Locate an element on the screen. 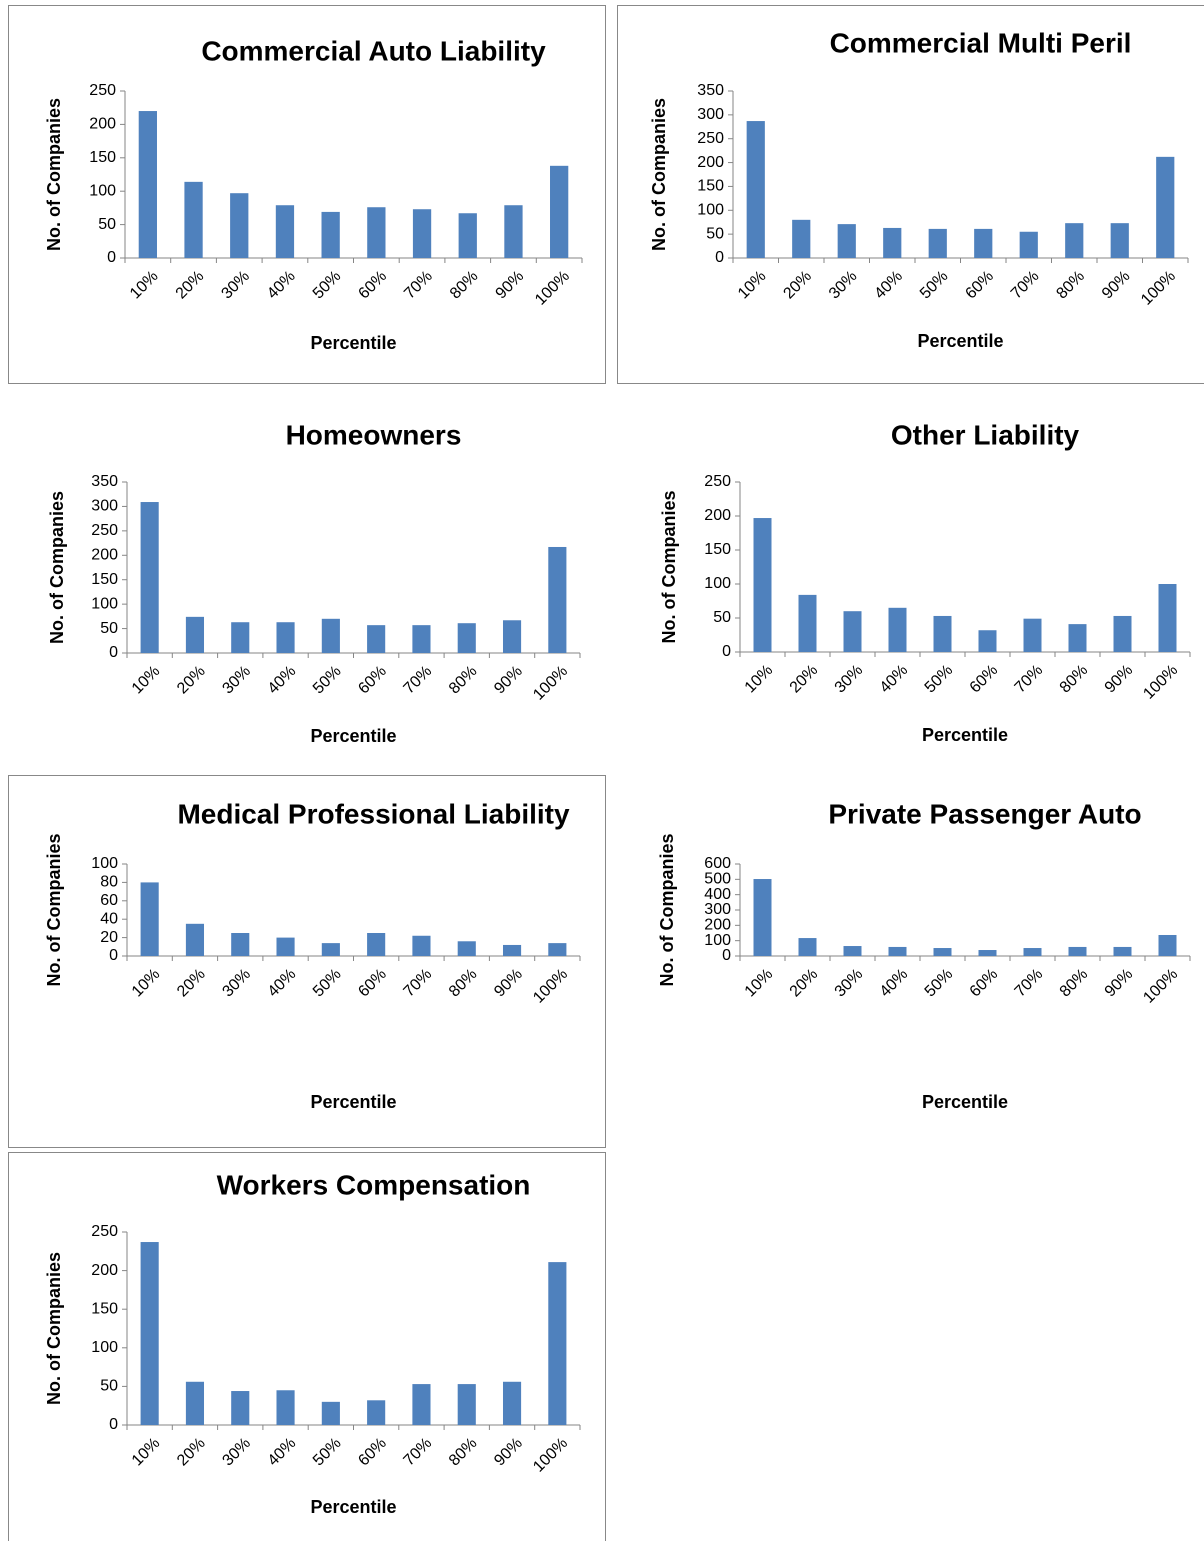 This screenshot has width=1204, height=1541. y-tick-label: 400 is located at coordinates (717, 894).